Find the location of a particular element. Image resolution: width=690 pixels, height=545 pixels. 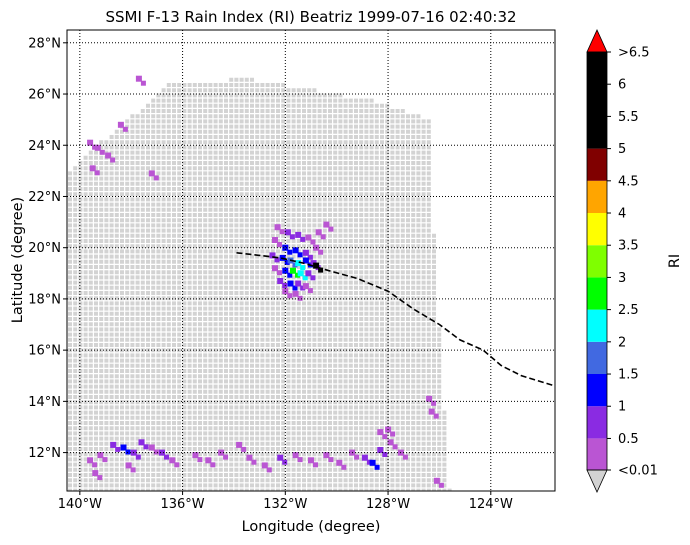

y-tick-label: 14°N is located at coordinates (44, 402).